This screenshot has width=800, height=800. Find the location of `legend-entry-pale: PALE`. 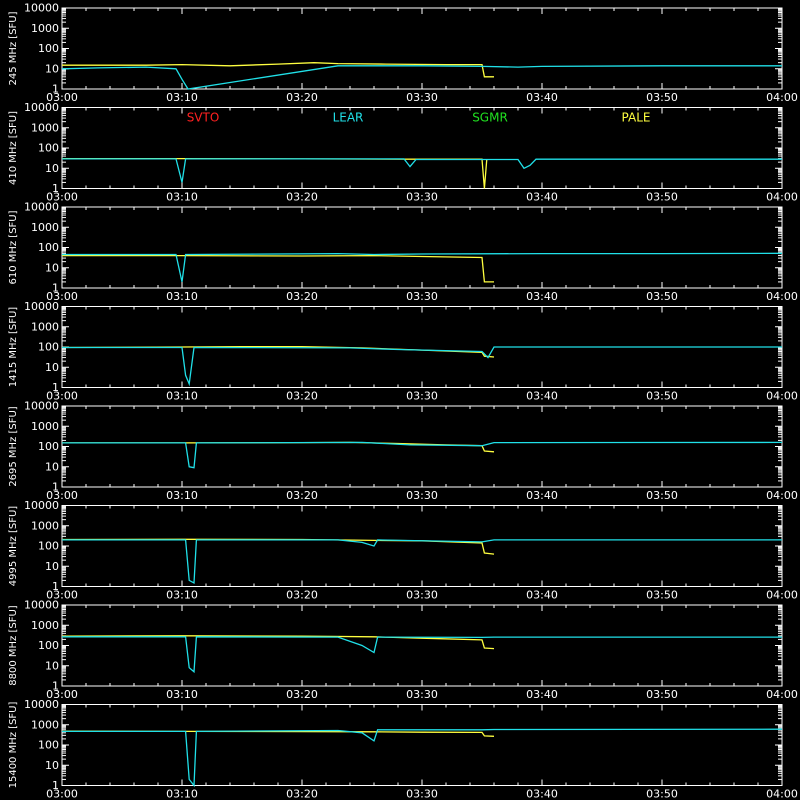

legend-entry-pale: PALE is located at coordinates (636, 118).